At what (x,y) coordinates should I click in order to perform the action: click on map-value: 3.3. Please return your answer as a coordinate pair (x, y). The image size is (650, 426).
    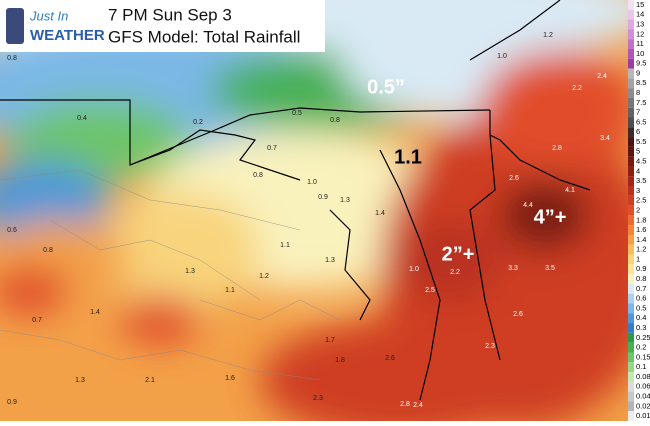
    Looking at the image, I should click on (513, 268).